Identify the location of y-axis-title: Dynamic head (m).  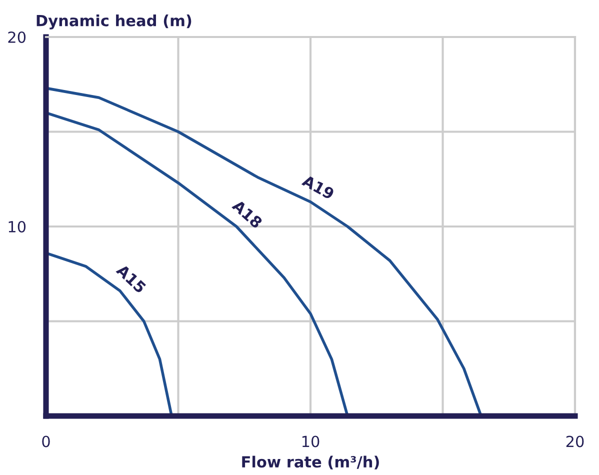
(114, 22).